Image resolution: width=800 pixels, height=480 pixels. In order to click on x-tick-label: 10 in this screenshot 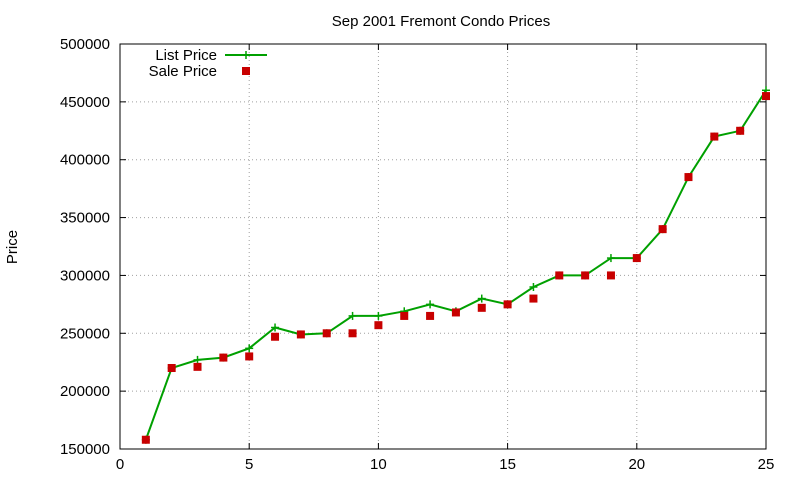, I will do `click(378, 464)`.